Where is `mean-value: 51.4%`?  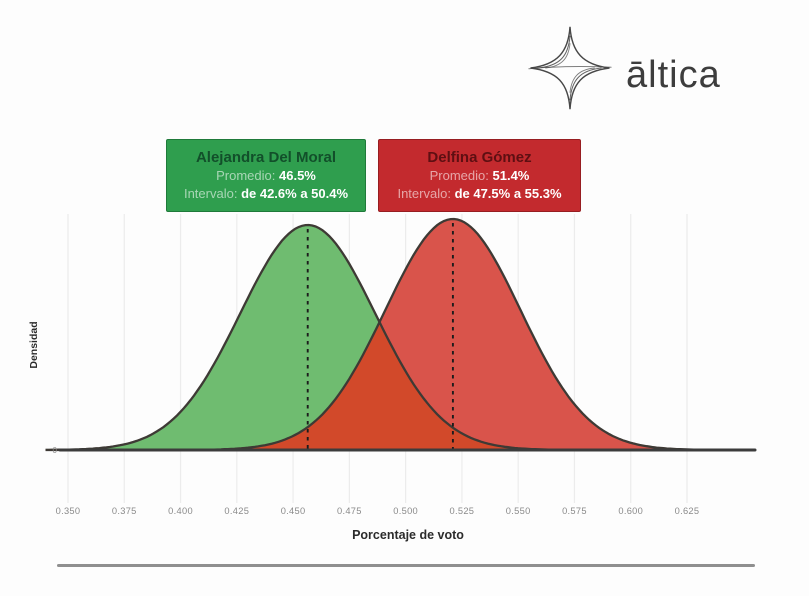
mean-value: 51.4% is located at coordinates (511, 175).